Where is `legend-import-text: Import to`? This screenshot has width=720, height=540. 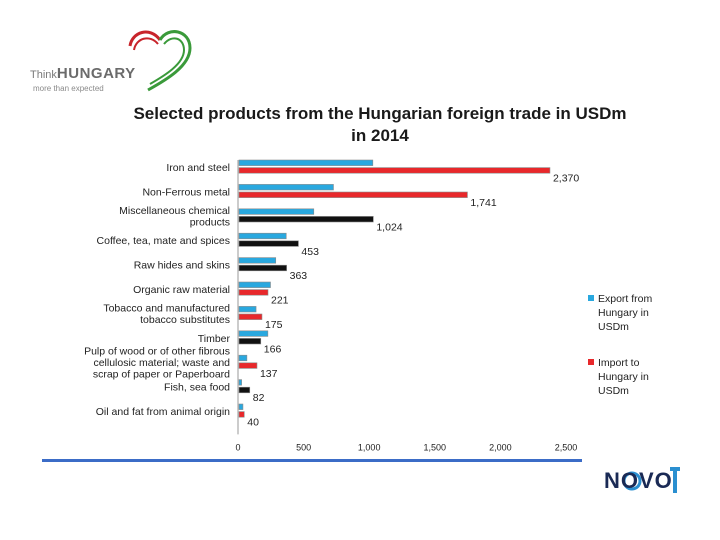
legend-import-text: Import to is located at coordinates (619, 363).